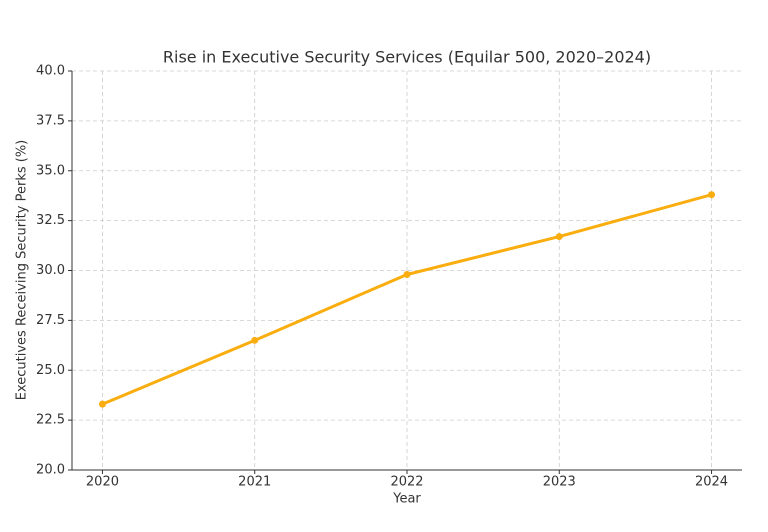 This screenshot has width=768, height=532. What do you see at coordinates (50, 320) in the screenshot?
I see `y-tick-label: 27.5` at bounding box center [50, 320].